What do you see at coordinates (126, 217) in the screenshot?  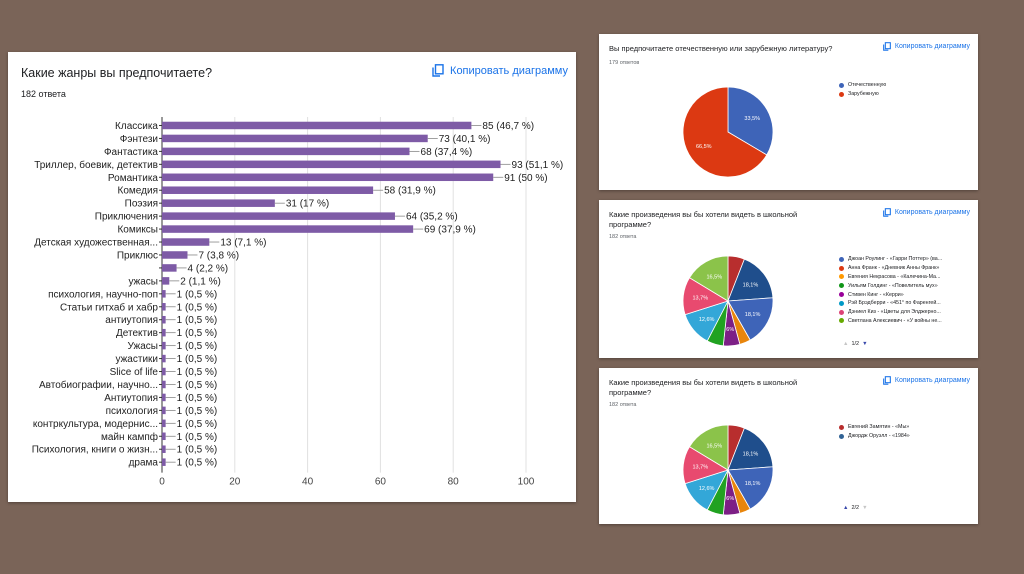 I see `category-label: Приключения` at bounding box center [126, 217].